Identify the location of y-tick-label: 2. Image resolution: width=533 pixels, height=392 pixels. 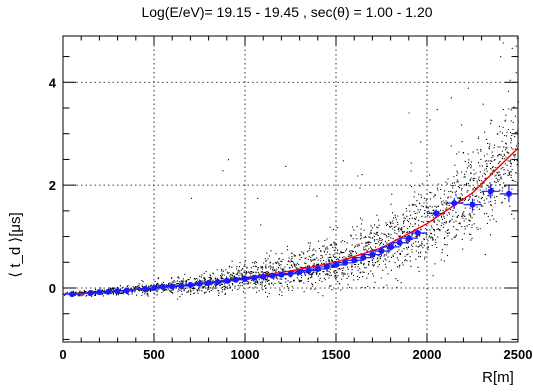
(52, 185).